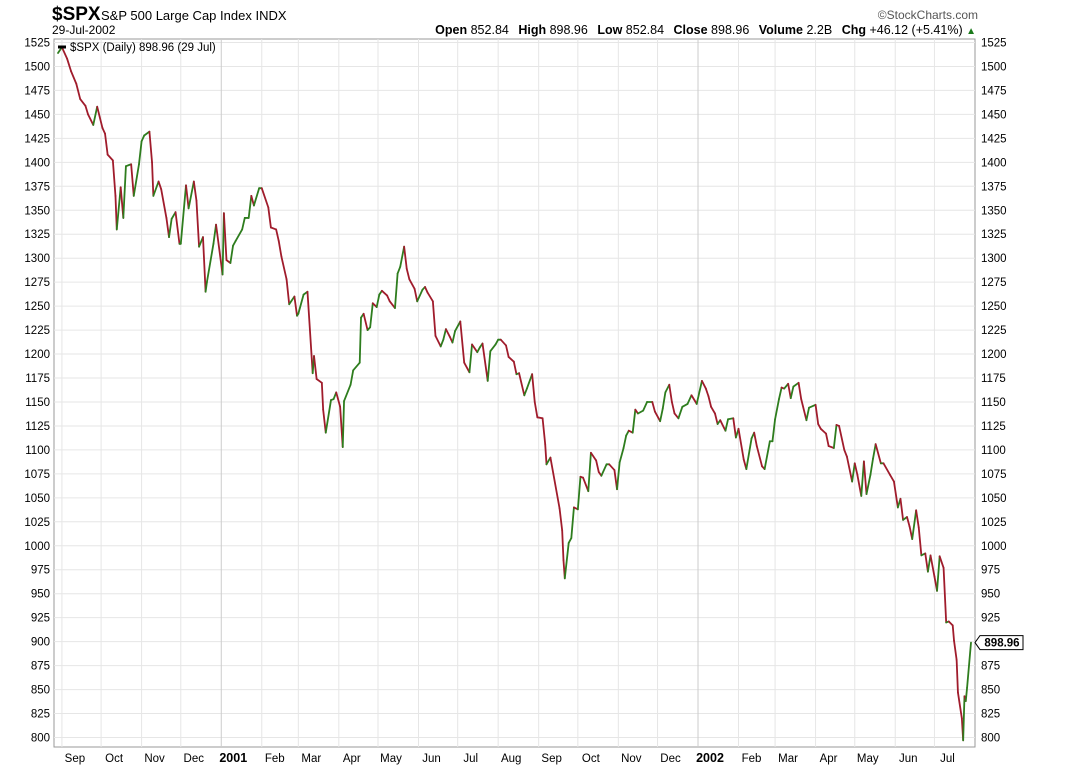 This screenshot has height=773, width=1080. What do you see at coordinates (37, 451) in the screenshot?
I see `y-tick-label-left: 1100` at bounding box center [37, 451].